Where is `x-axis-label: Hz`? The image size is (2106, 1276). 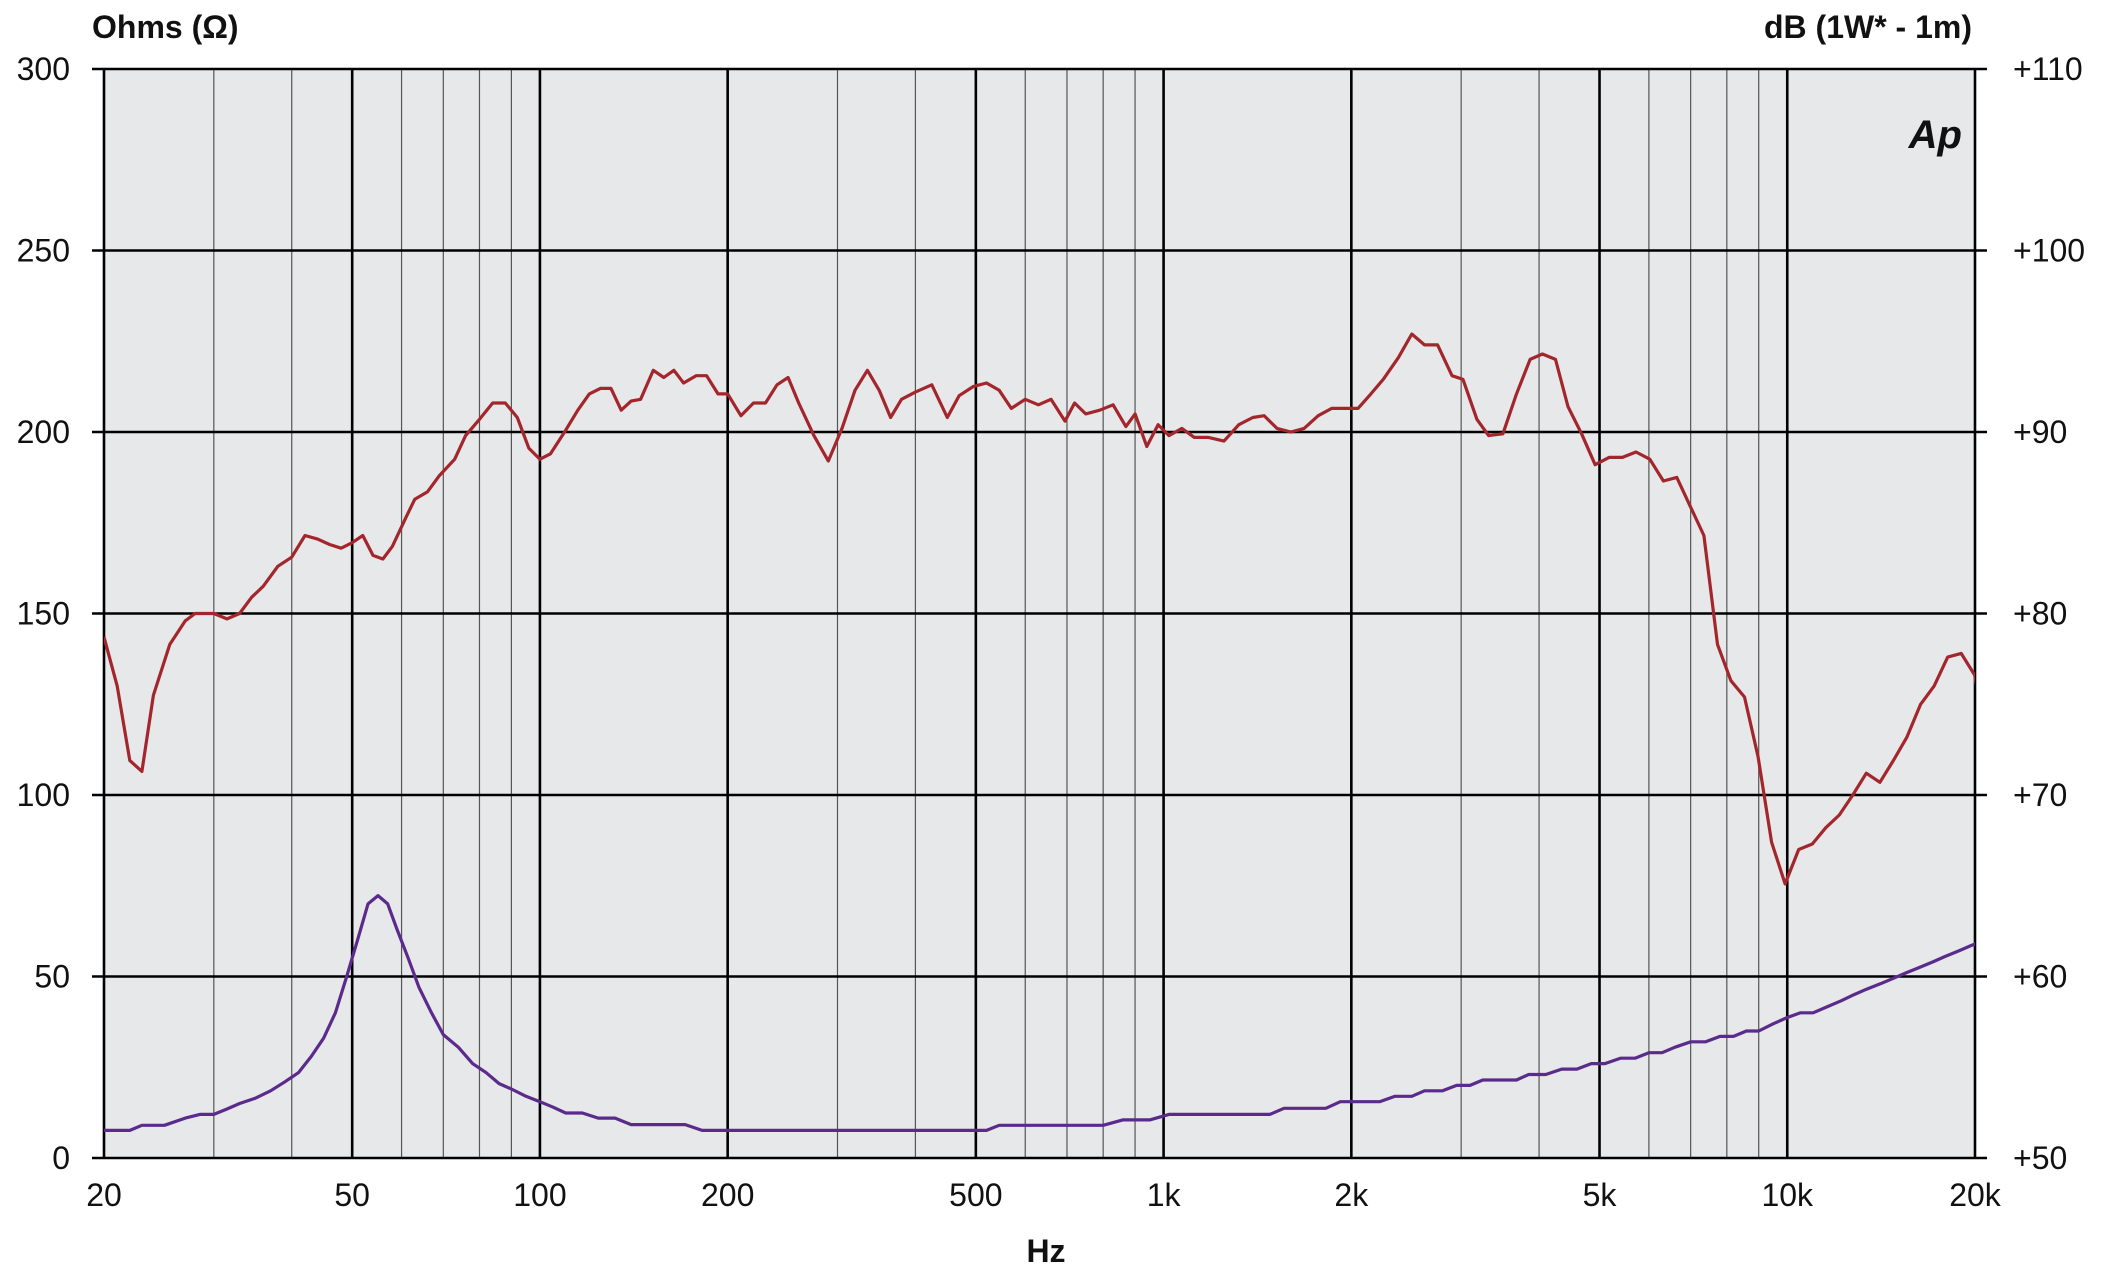
x-axis-label: Hz is located at coordinates (1045, 1251).